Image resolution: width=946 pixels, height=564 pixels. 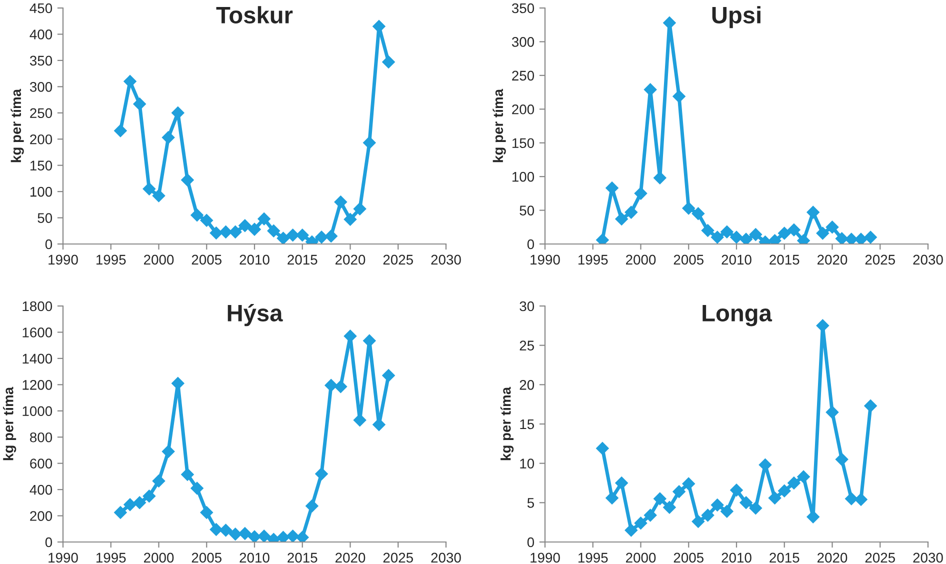 What do you see at coordinates (527, 306) in the screenshot?
I see `y-tick-label: 30` at bounding box center [527, 306].